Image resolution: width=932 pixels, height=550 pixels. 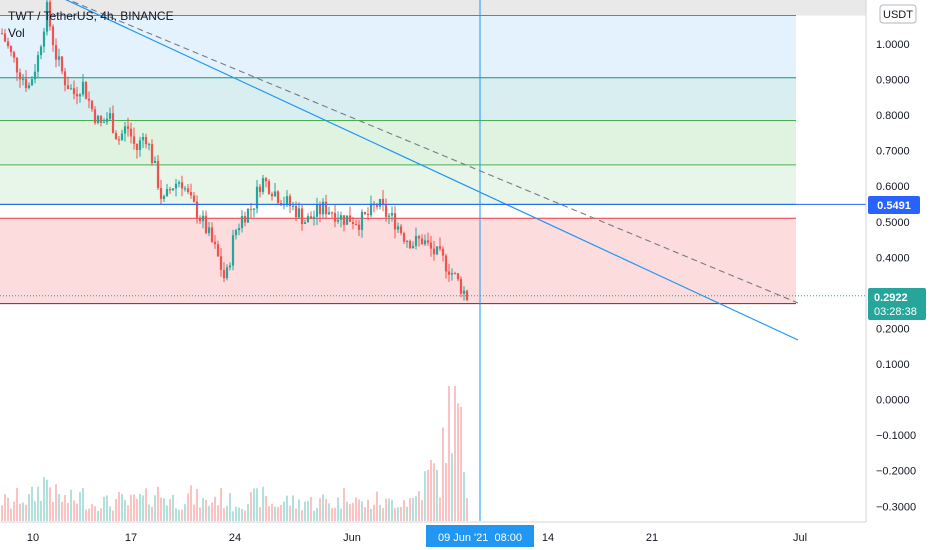 I want to click on crosshair-date-box, so click(x=480, y=536).